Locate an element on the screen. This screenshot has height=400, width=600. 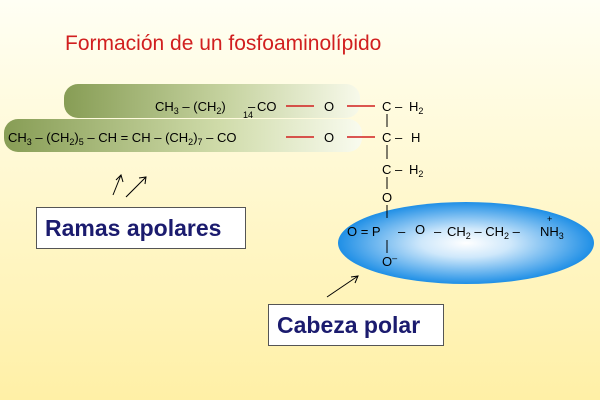
chain1-formula: CH3 – (CH2) 14 – CO is located at coordinates (216, 109).